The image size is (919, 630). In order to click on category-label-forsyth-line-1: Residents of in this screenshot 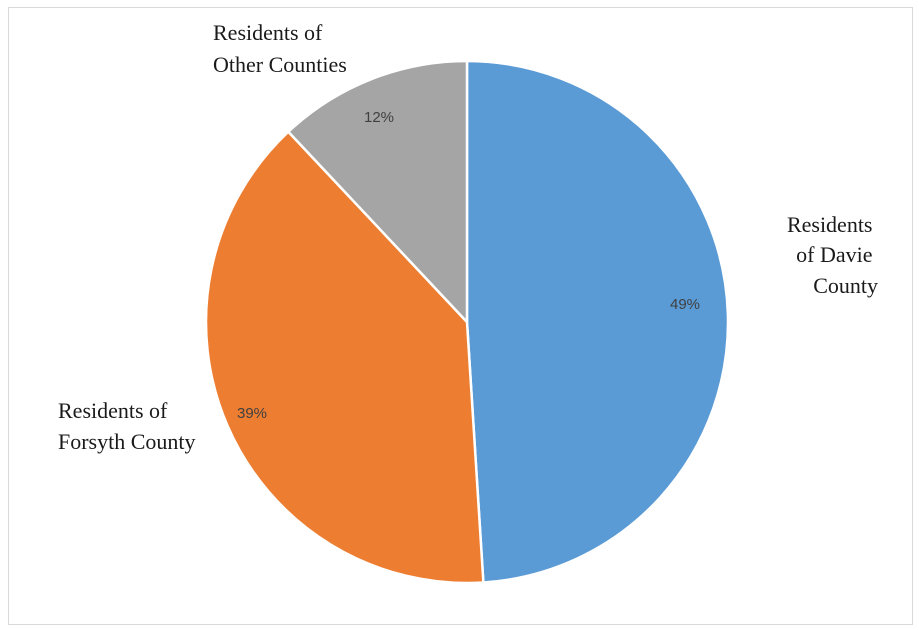, I will do `click(113, 410)`.